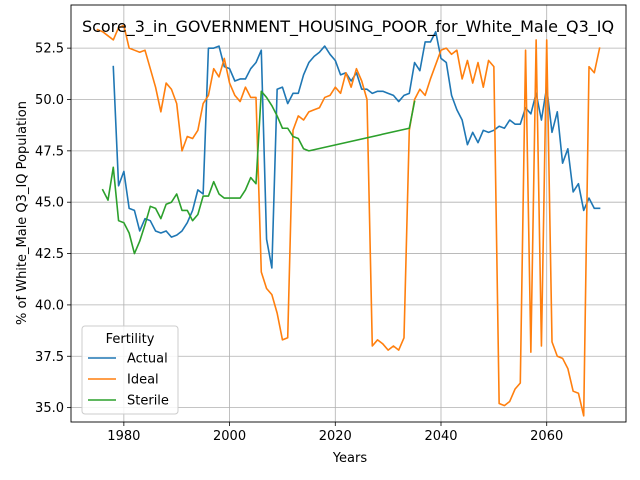 Image resolution: width=640 pixels, height=480 pixels. I want to click on x-tick-label: 2040, so click(440, 436).